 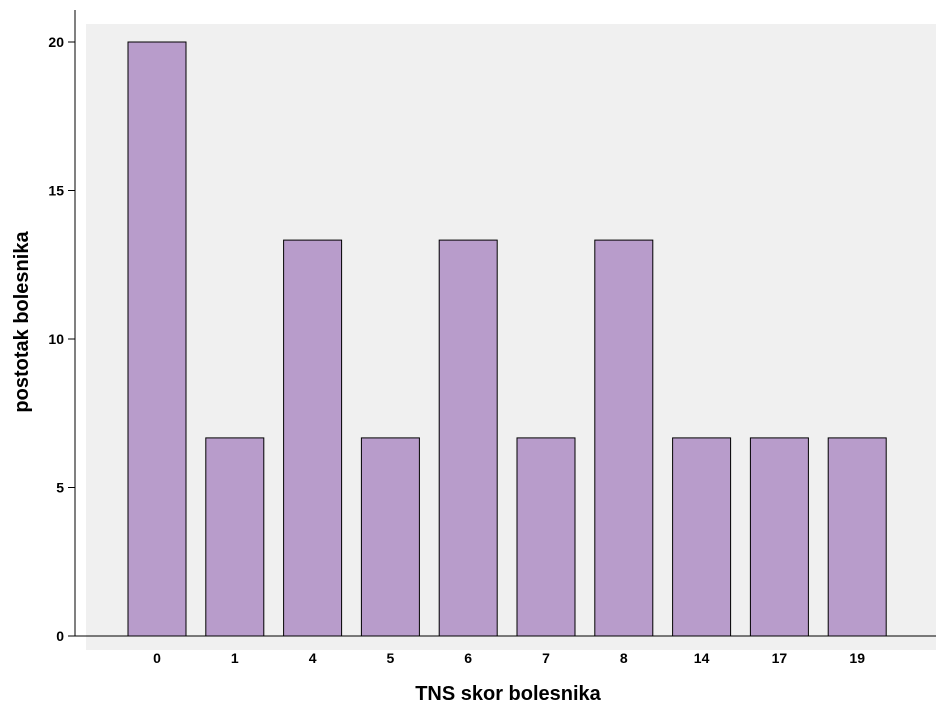 I want to click on y-axis-title: postotak bolesnika, so click(x=22, y=322).